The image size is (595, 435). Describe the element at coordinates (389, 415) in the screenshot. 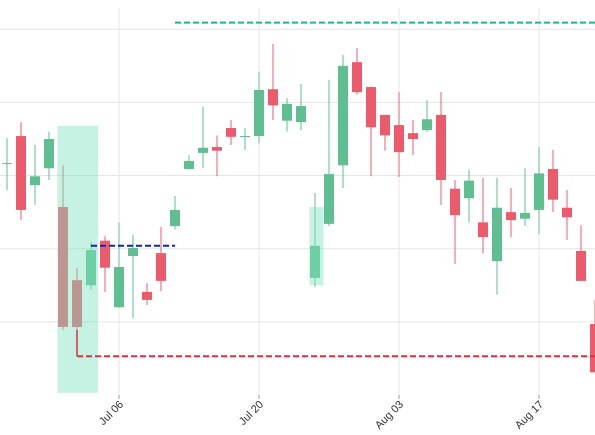

I see `x-tick-label: Aug 03` at that location.